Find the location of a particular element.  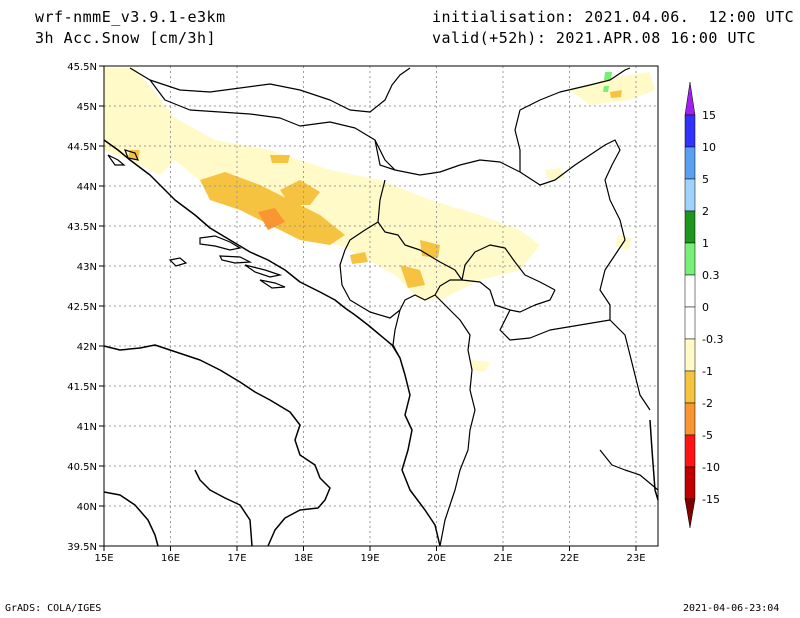

lat-label: 41.5N is located at coordinates (82, 387).